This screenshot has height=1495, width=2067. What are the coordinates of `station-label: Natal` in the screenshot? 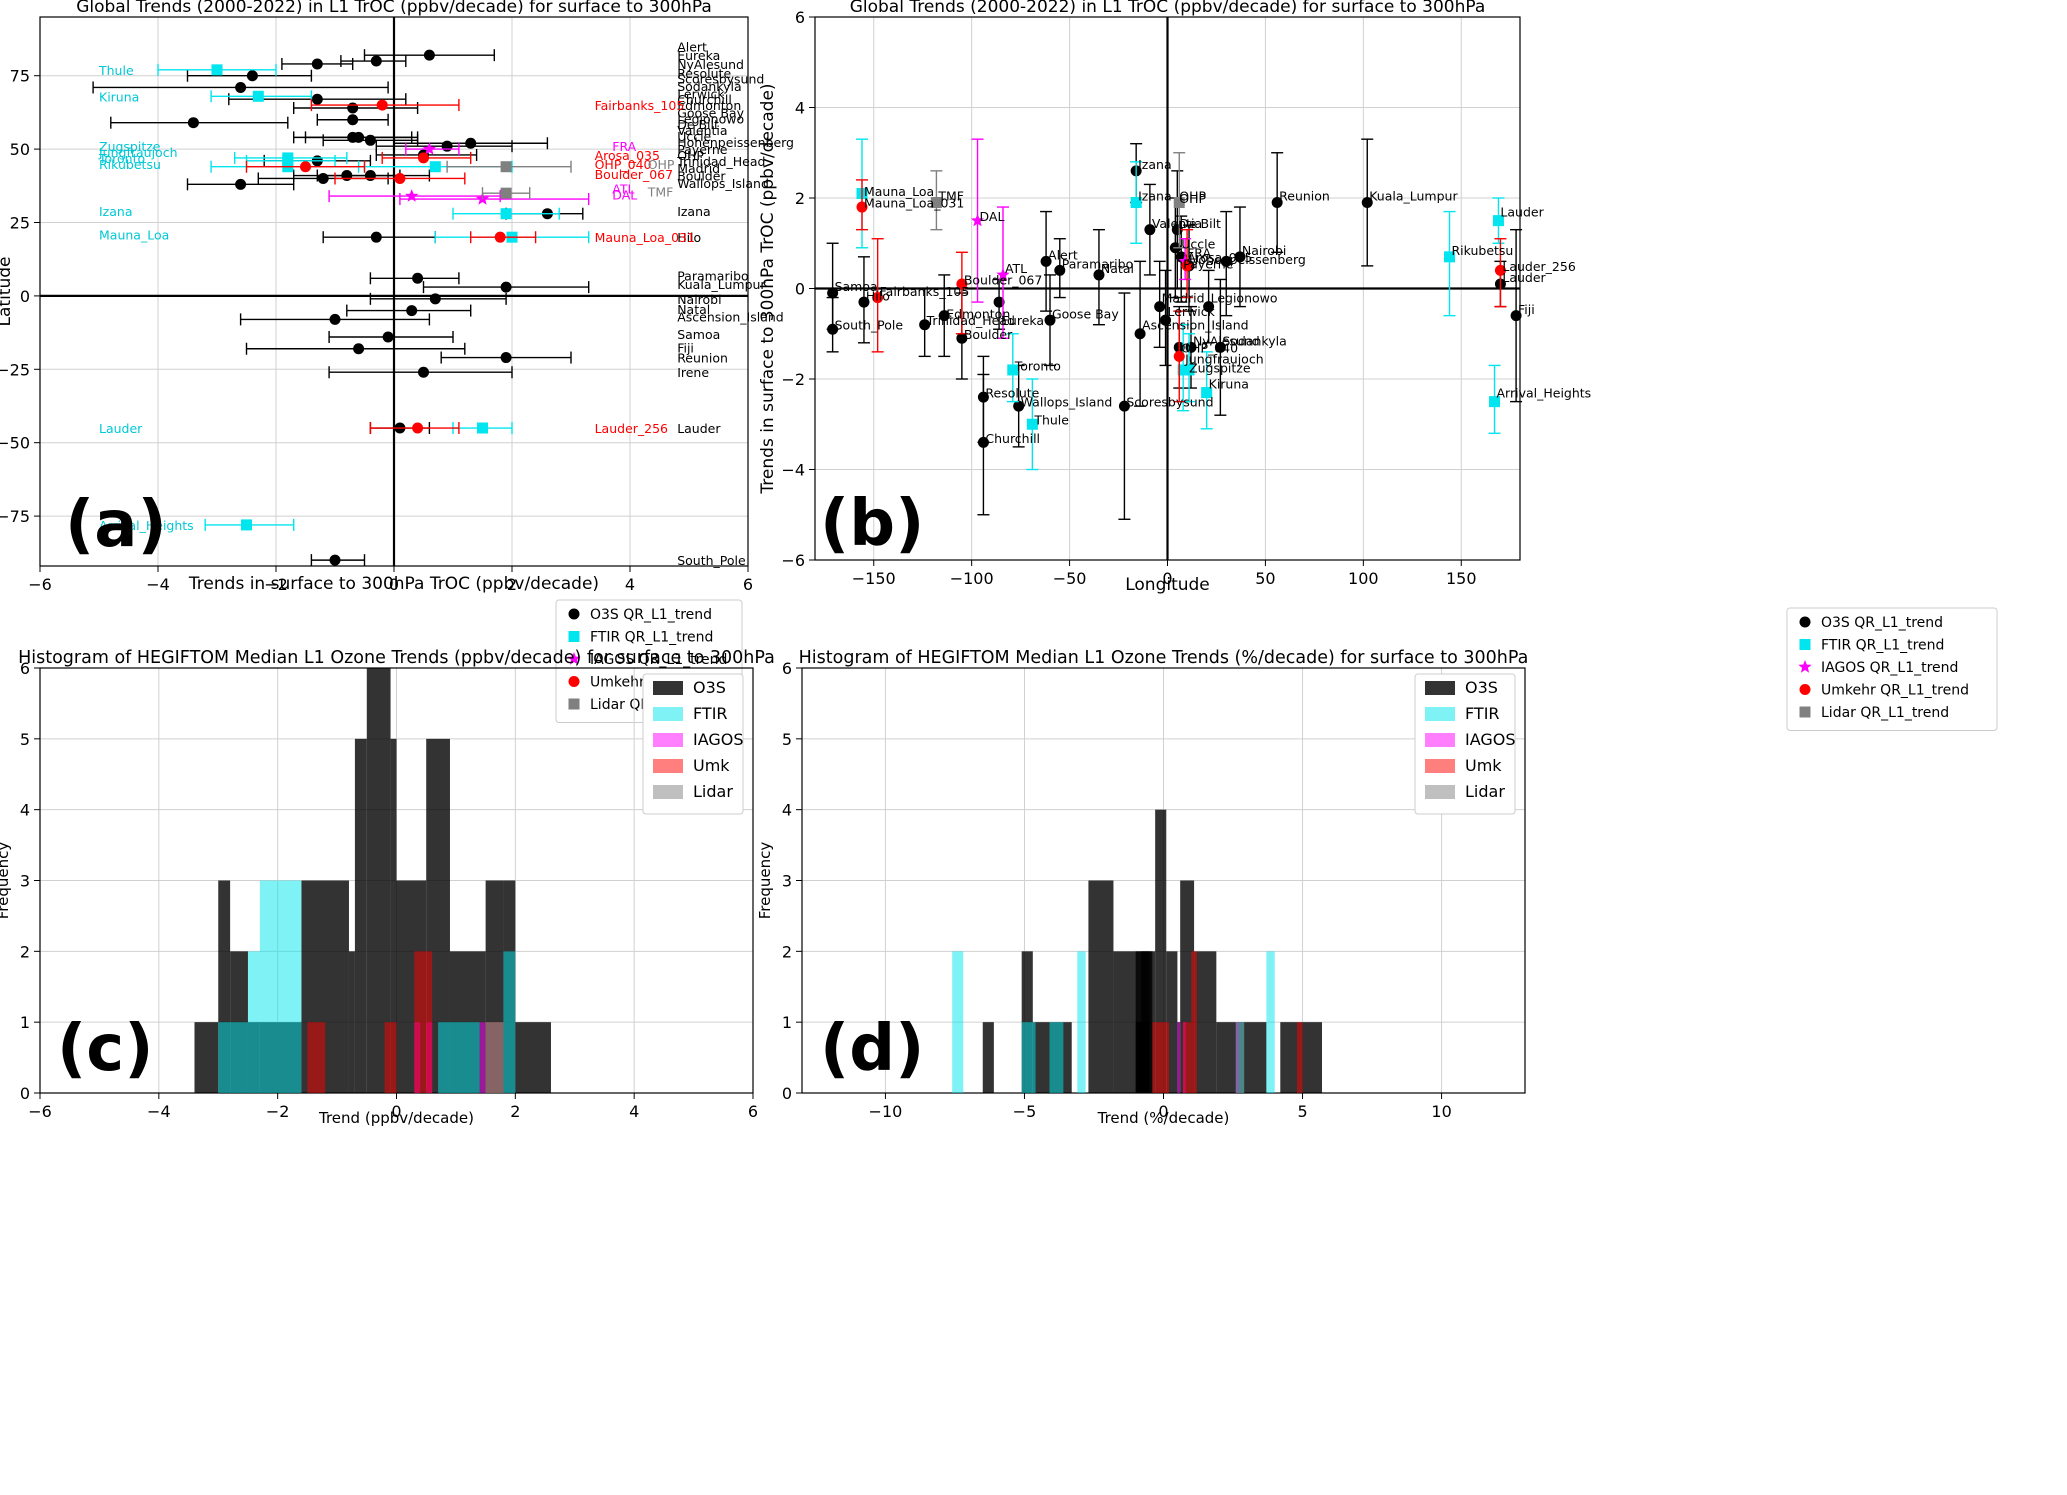 It's located at (1117, 268).